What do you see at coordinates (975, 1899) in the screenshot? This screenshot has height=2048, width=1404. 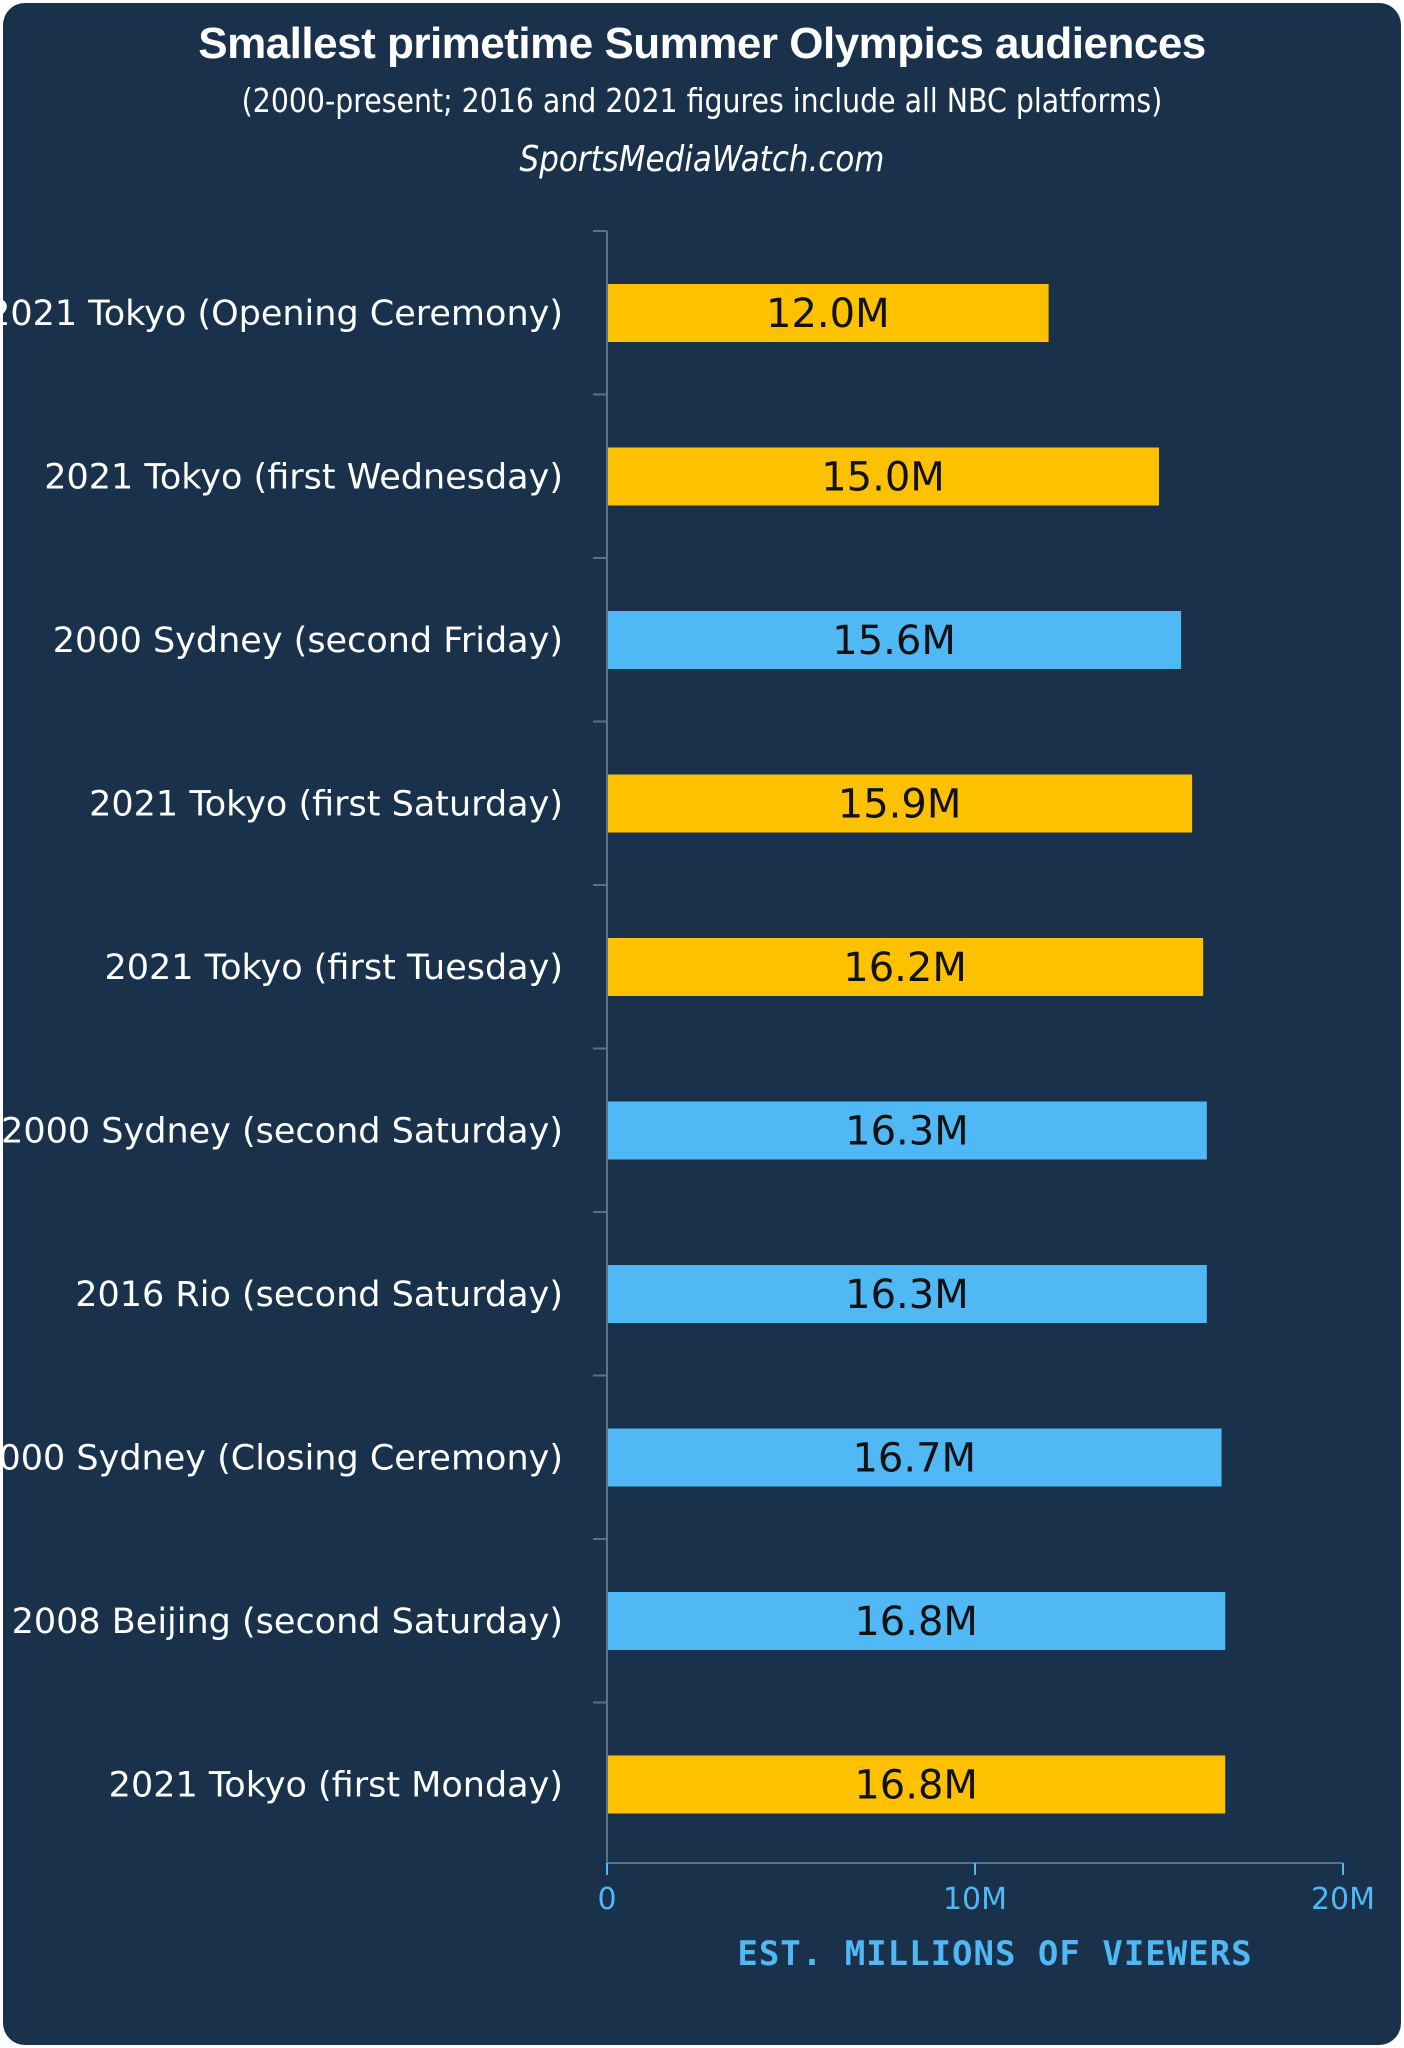 I see `x-tick-label: 10M` at bounding box center [975, 1899].